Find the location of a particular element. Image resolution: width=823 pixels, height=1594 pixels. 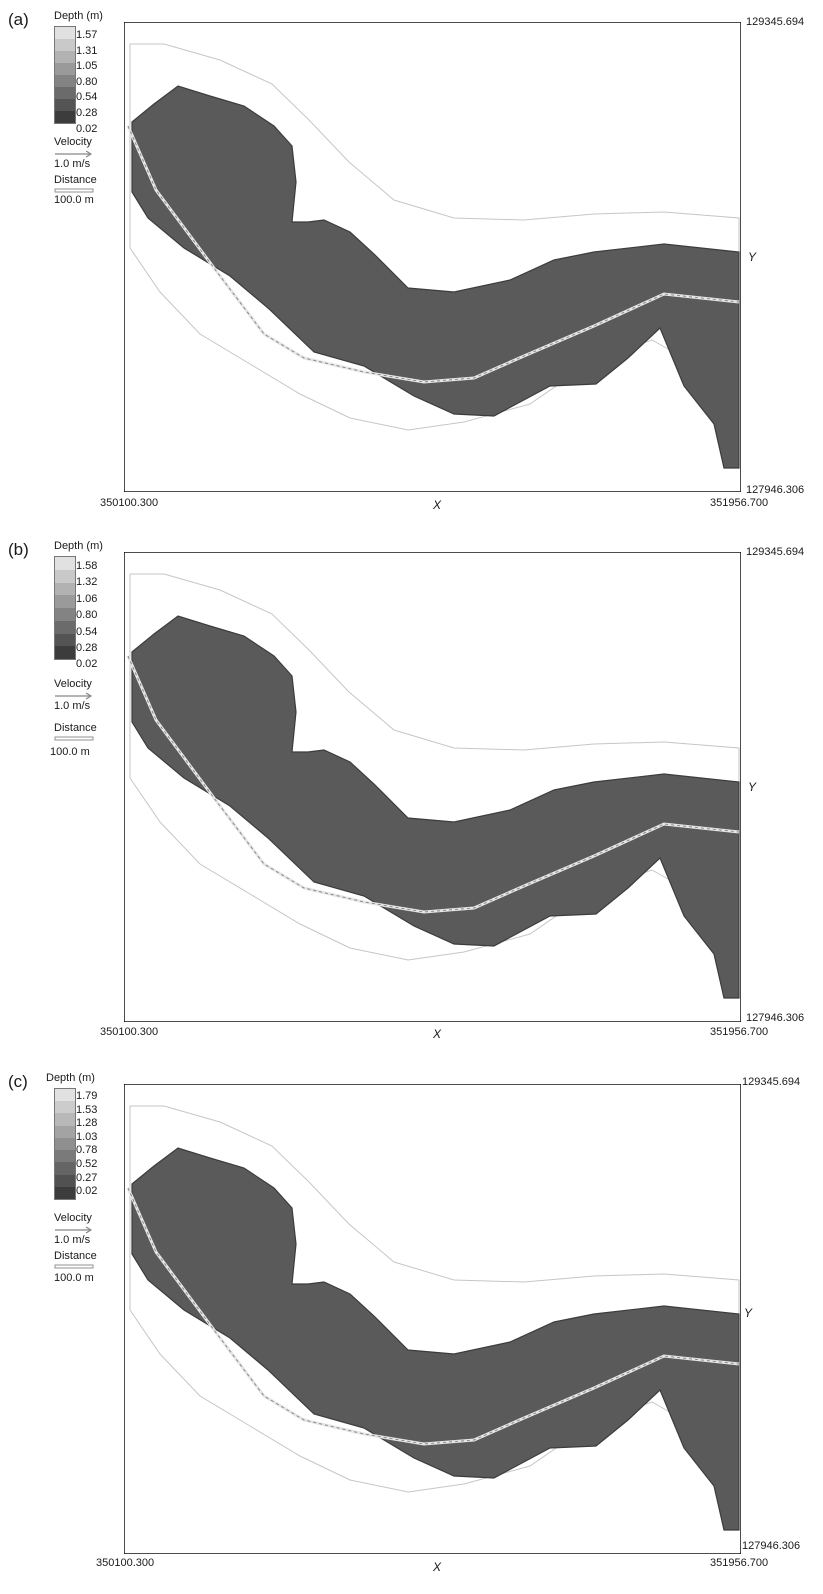

panel-label: (b) is located at coordinates (18, 549).